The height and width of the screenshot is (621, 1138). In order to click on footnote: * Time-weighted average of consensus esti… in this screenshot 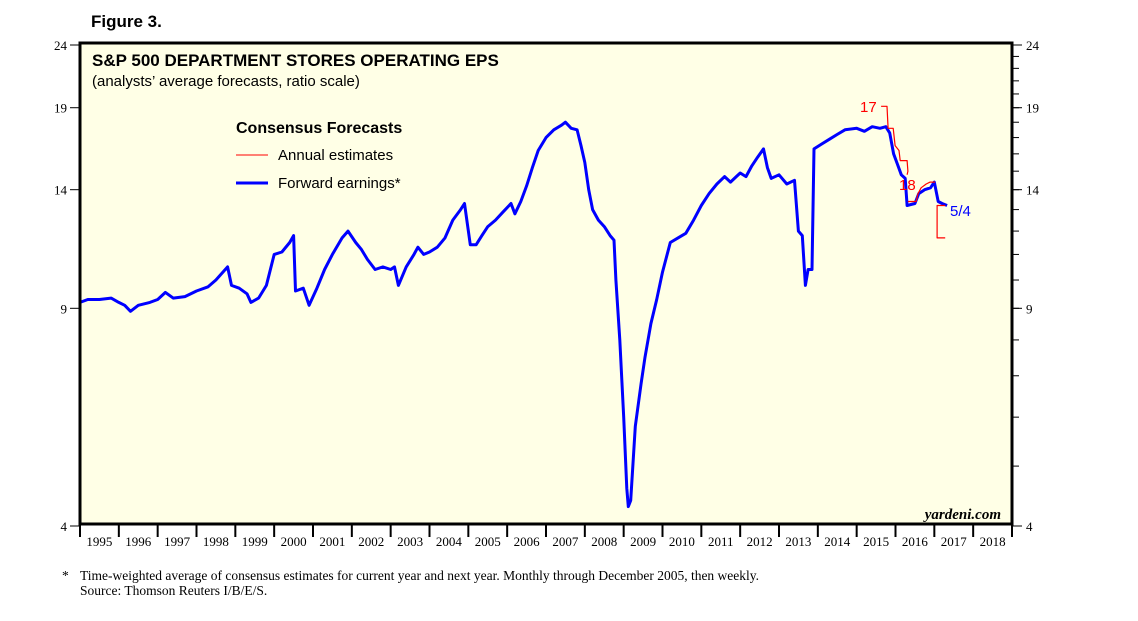, I will do `click(410, 583)`.